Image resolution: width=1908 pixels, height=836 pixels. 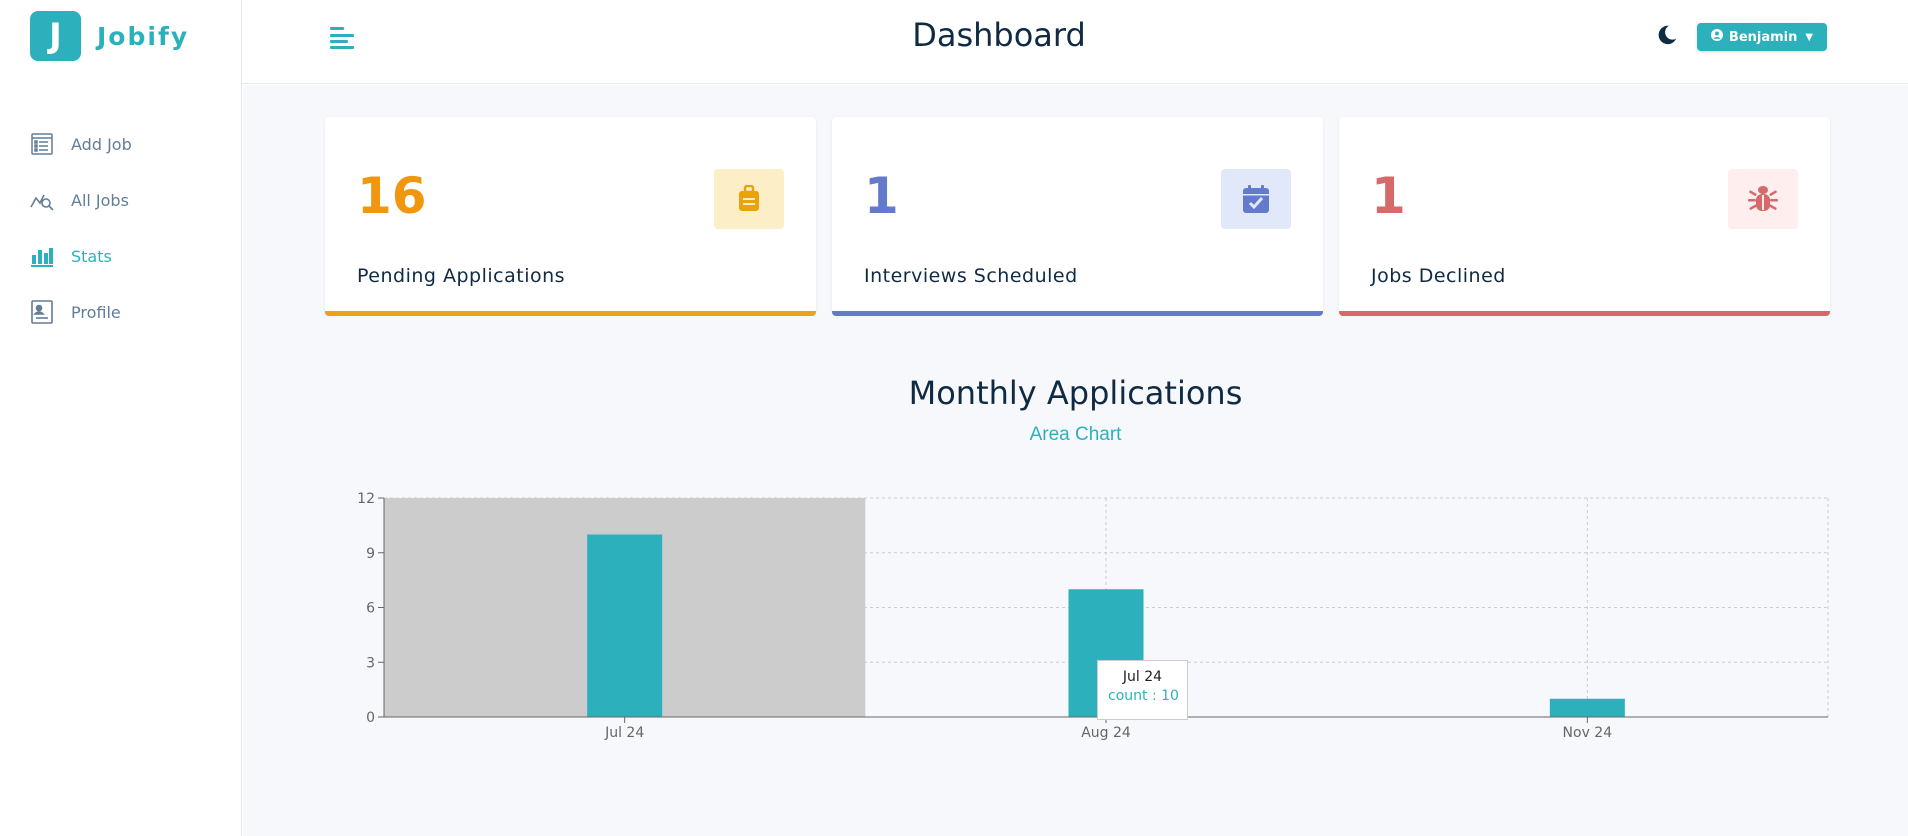 I want to click on stat-card-pending: 16 Pending Applications, so click(x=570, y=216).